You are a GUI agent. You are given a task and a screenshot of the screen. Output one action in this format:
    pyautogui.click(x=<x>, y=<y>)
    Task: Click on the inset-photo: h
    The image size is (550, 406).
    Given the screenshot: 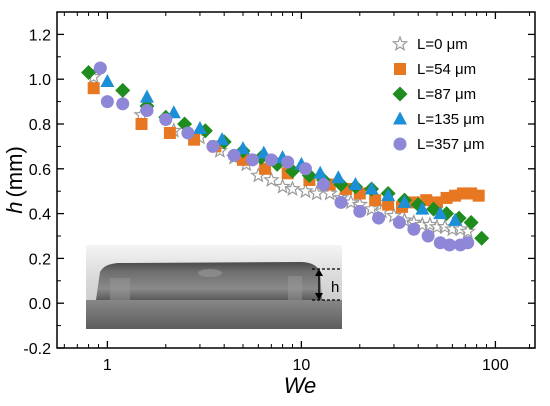 What is the action you would take?
    pyautogui.click(x=214, y=287)
    